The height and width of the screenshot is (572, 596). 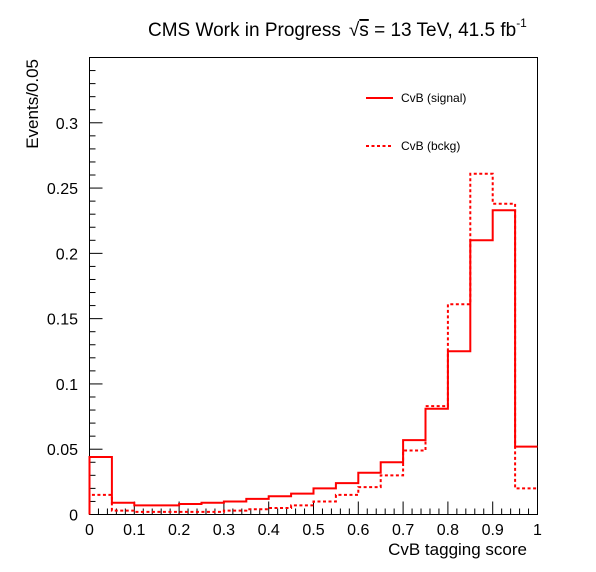 What do you see at coordinates (224, 530) in the screenshot?
I see `x-tick-label: 0.3` at bounding box center [224, 530].